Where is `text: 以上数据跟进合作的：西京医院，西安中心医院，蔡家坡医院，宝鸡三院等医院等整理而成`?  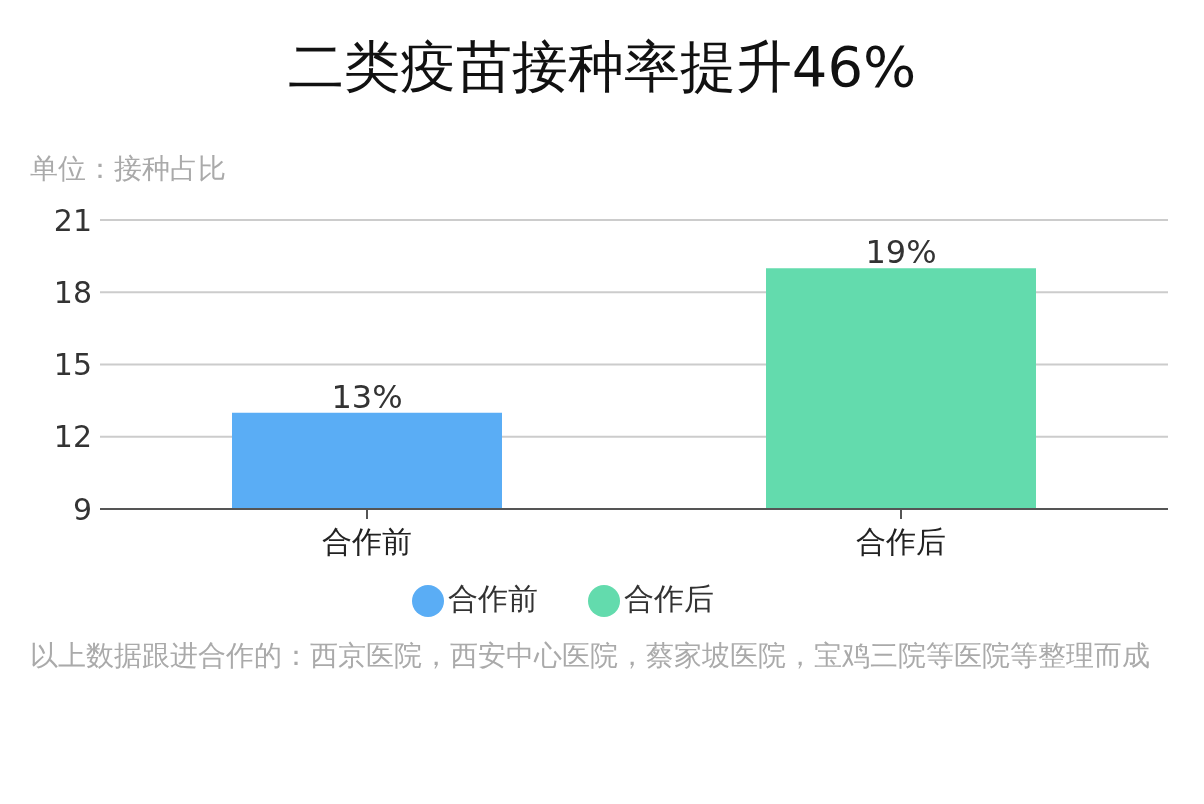
text: 以上数据跟进合作的：西京医院，西安中心医院，蔡家坡医院，宝鸡三院等医院等整理而成 is located at coordinates (590, 656).